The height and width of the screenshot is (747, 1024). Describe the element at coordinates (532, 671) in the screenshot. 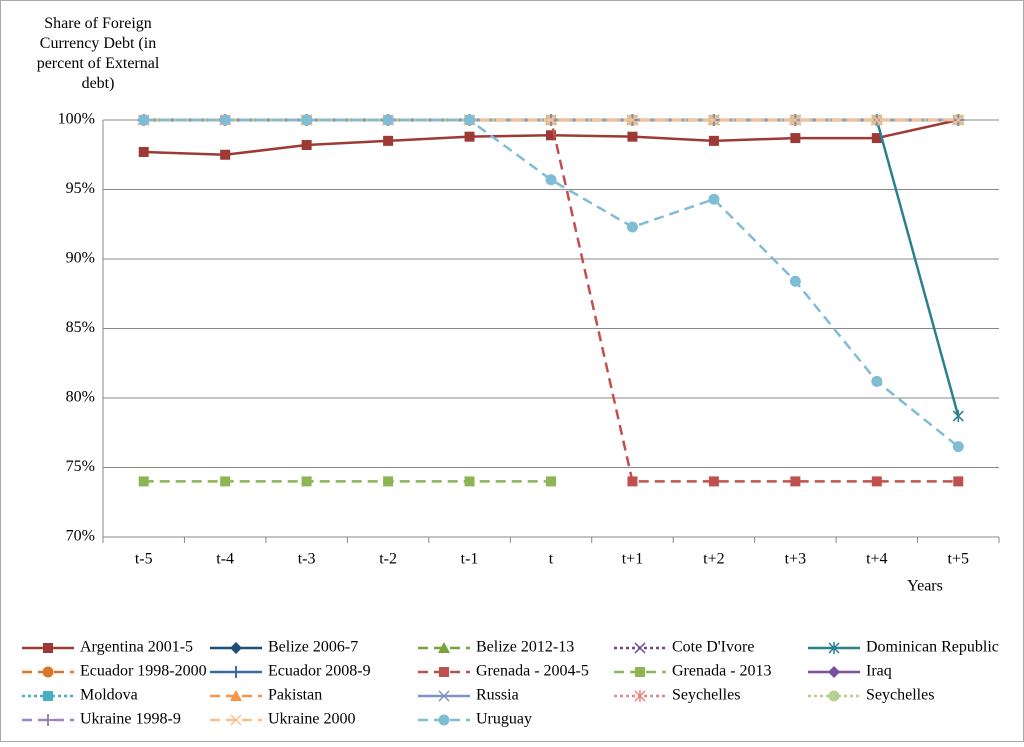

I see `legend-label: Grenada - 2004-5` at that location.